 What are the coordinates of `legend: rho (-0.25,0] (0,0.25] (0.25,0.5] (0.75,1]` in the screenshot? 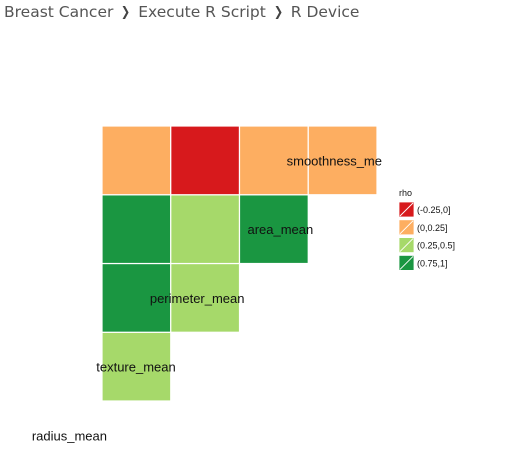 It's located at (426, 229).